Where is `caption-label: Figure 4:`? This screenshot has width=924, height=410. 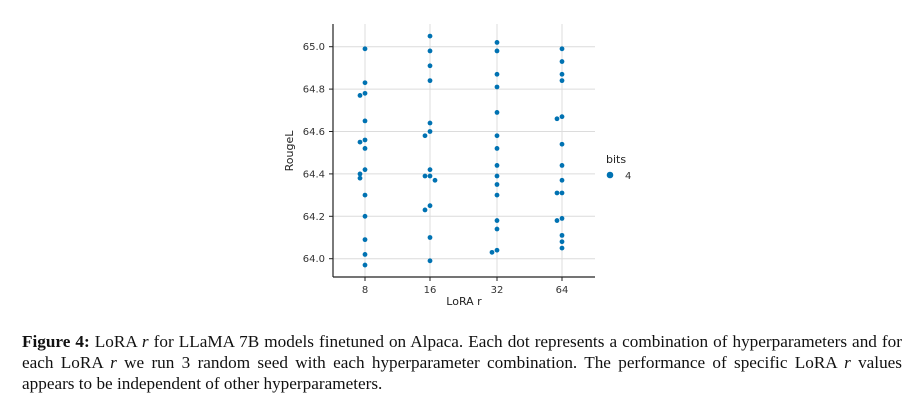 caption-label: Figure 4: is located at coordinates (56, 341).